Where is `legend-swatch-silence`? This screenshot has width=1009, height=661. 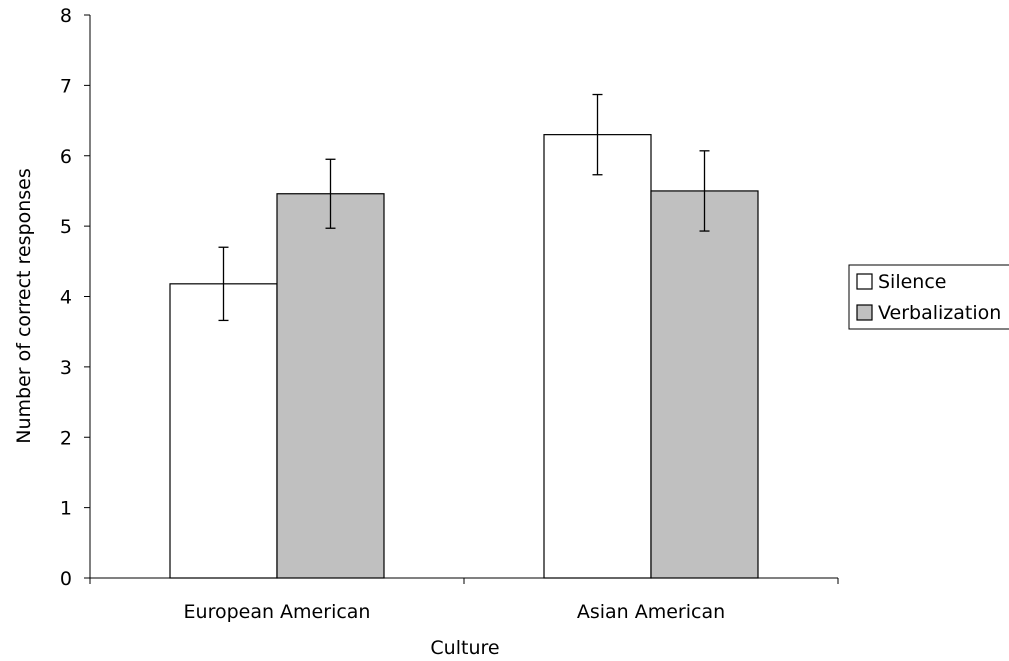
legend-swatch-silence is located at coordinates (864, 281).